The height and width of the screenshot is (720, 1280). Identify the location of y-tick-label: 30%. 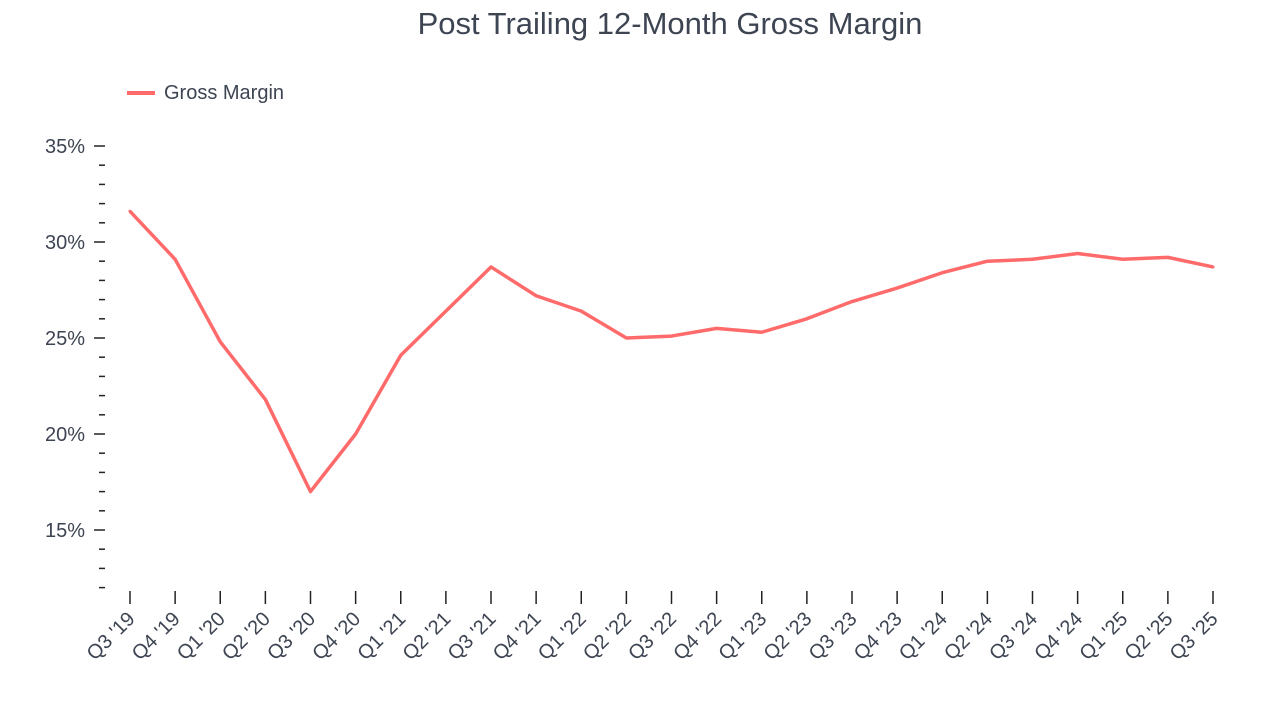
(65, 243).